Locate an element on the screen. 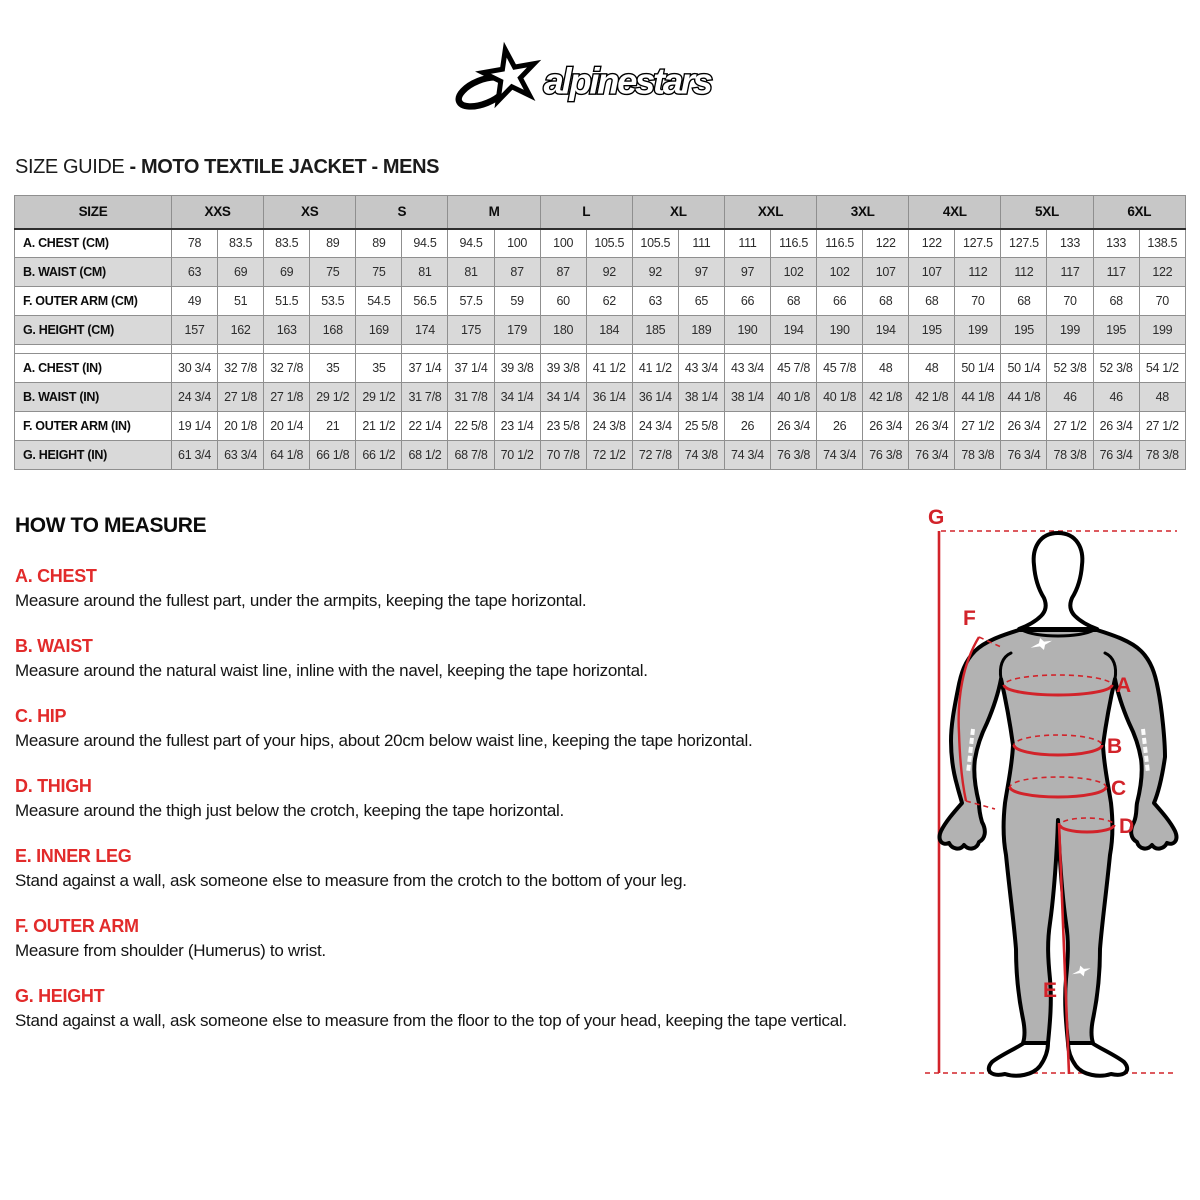 Image resolution: width=1200 pixels, height=1200 pixels. size-value-cell: 66 1/8 is located at coordinates (333, 455).